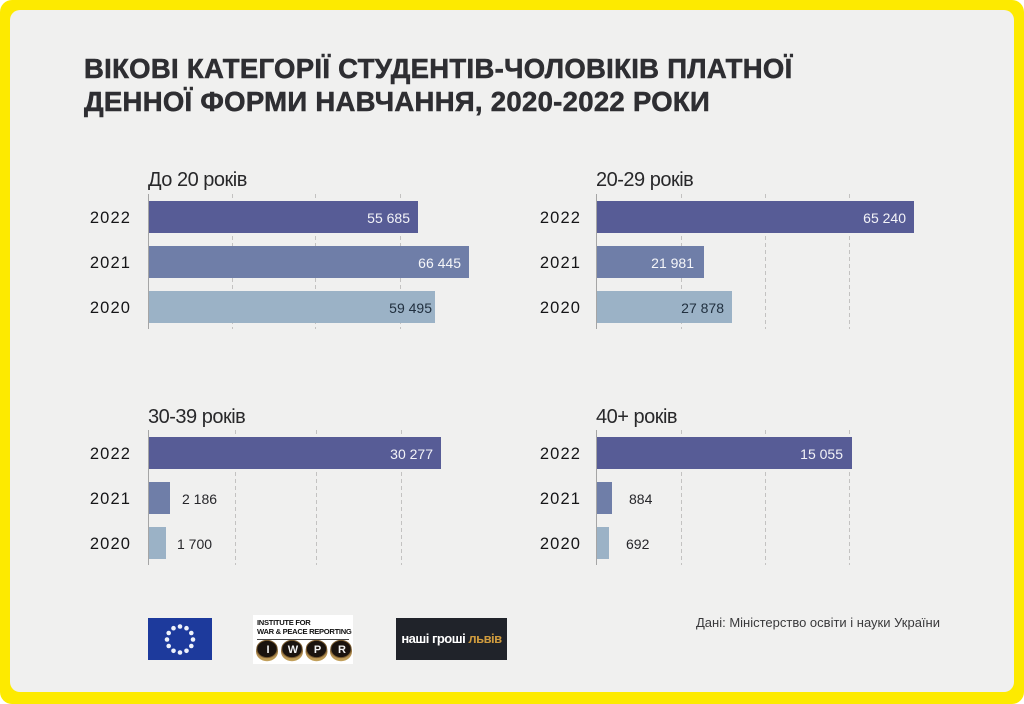  I want to click on svg-text: I, so click(267, 650).